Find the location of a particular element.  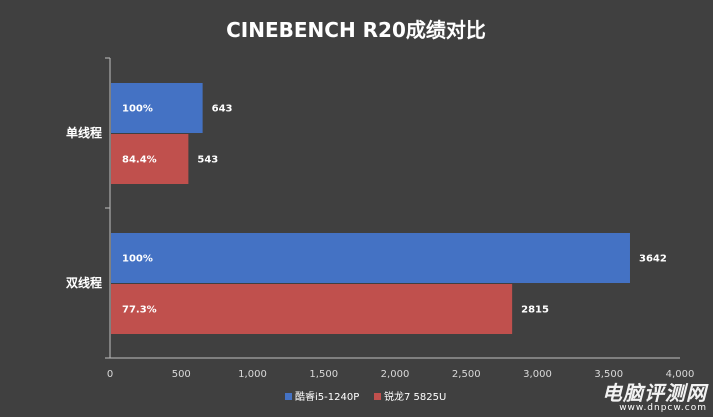

x-tick-label: 1,000 is located at coordinates (252, 374).